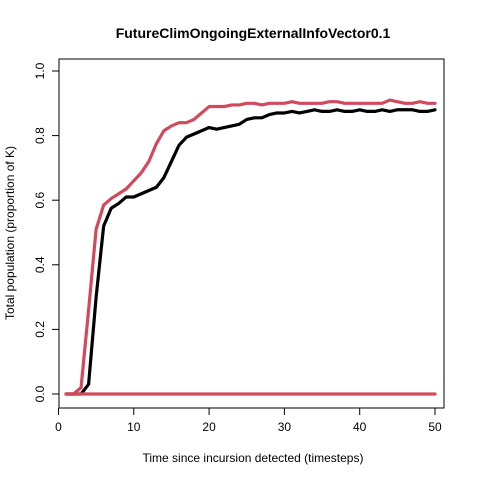 The image size is (480, 480). What do you see at coordinates (40, 70) in the screenshot?
I see `y-tick-label: 1.0` at bounding box center [40, 70].